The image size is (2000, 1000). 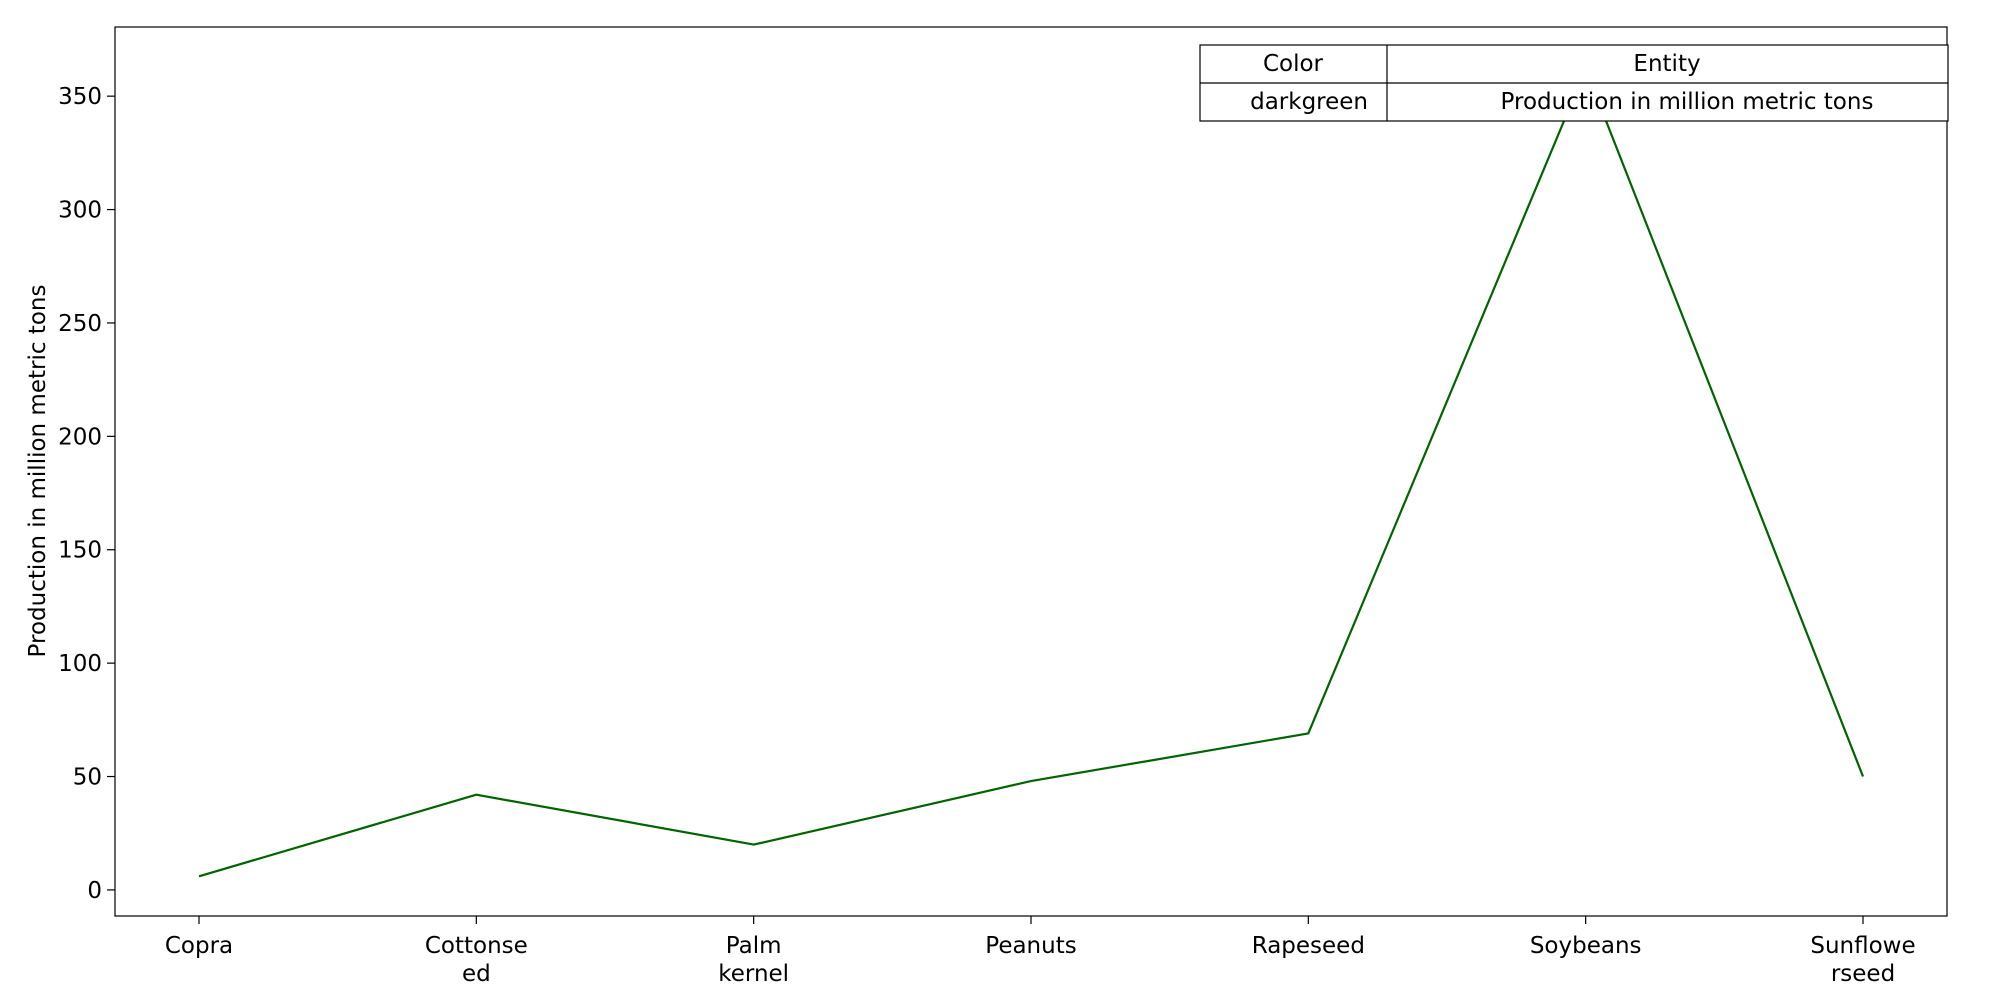 I want to click on y-tick-label: 50, so click(x=87, y=778).